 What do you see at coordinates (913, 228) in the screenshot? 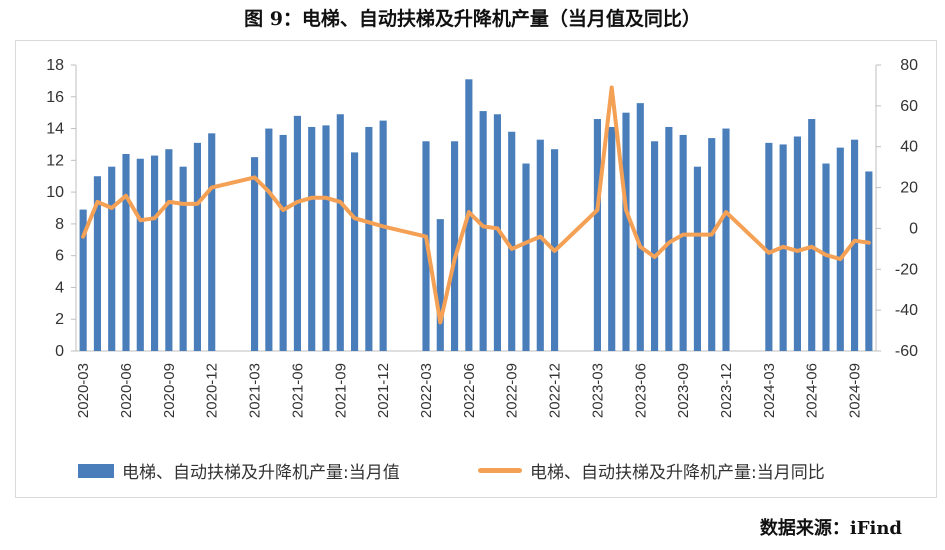
I see `y-right-tick-label: 0` at bounding box center [913, 228].